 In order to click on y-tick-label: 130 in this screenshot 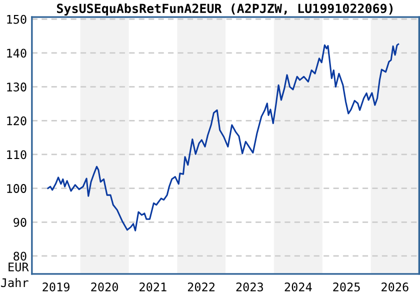, I will do `click(16, 87)`.